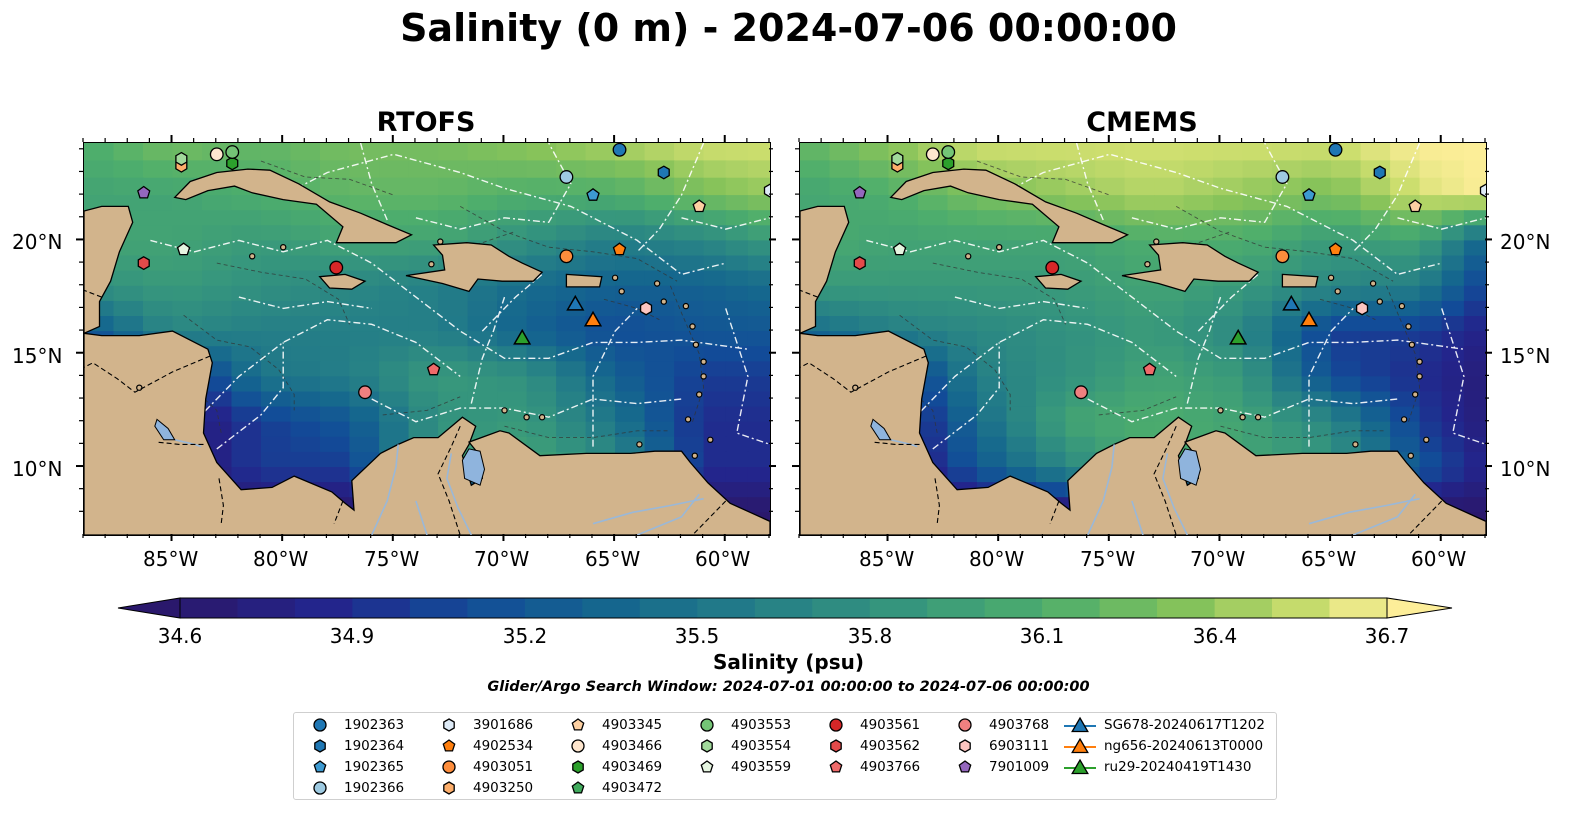 The width and height of the screenshot is (1577, 827). What do you see at coordinates (293, 206) in the screenshot?
I see `land` at bounding box center [293, 206].